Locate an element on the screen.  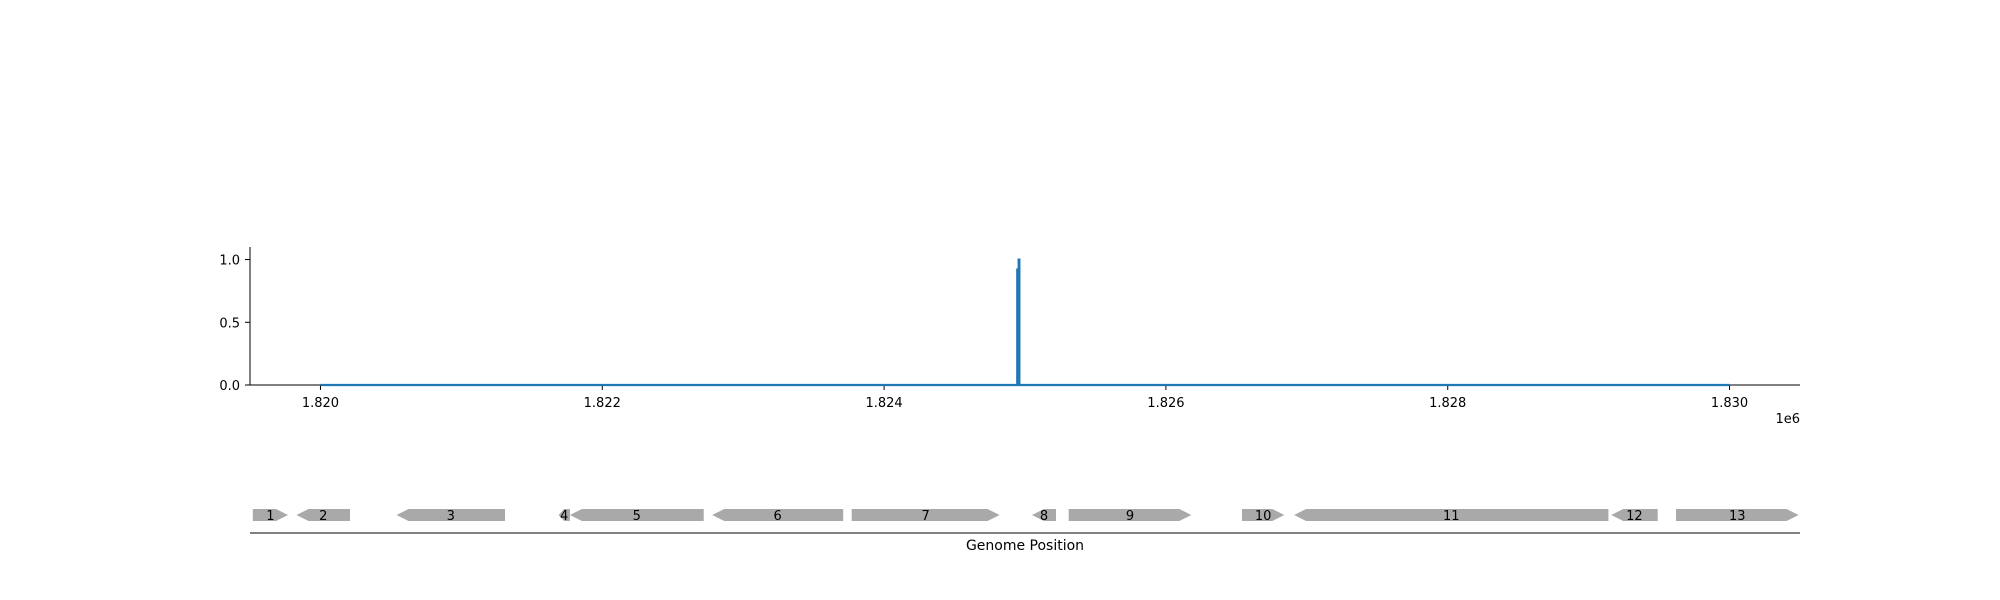
y-tick-label: 0.5 is located at coordinates (229, 323).